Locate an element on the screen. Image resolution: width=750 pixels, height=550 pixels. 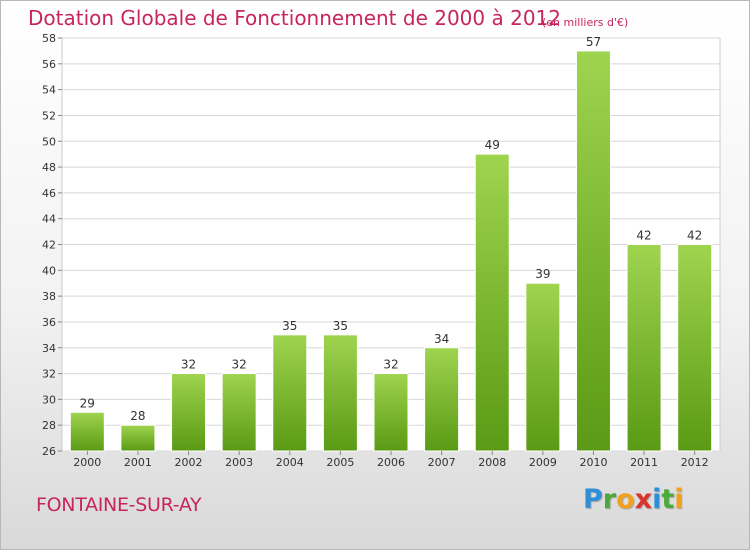
y-tick-label: 40 is located at coordinates (49, 270).